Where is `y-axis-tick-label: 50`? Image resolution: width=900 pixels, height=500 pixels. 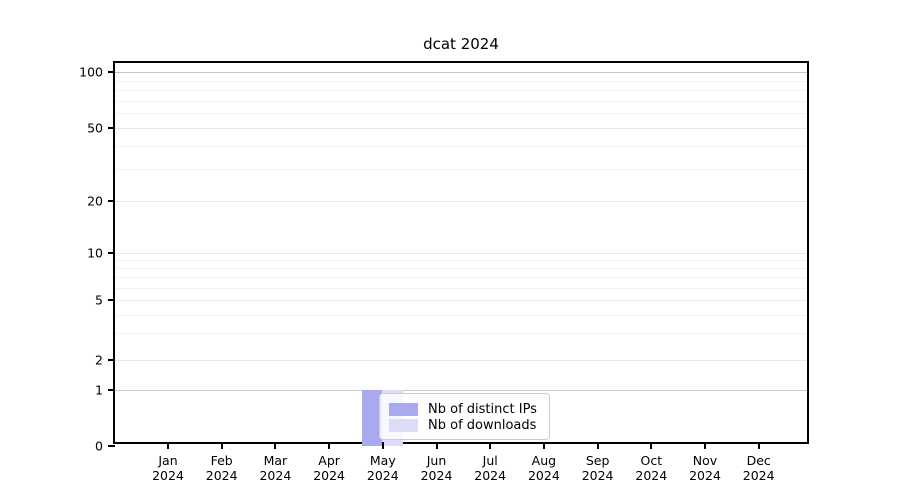 y-axis-tick-label: 50 is located at coordinates (95, 128).